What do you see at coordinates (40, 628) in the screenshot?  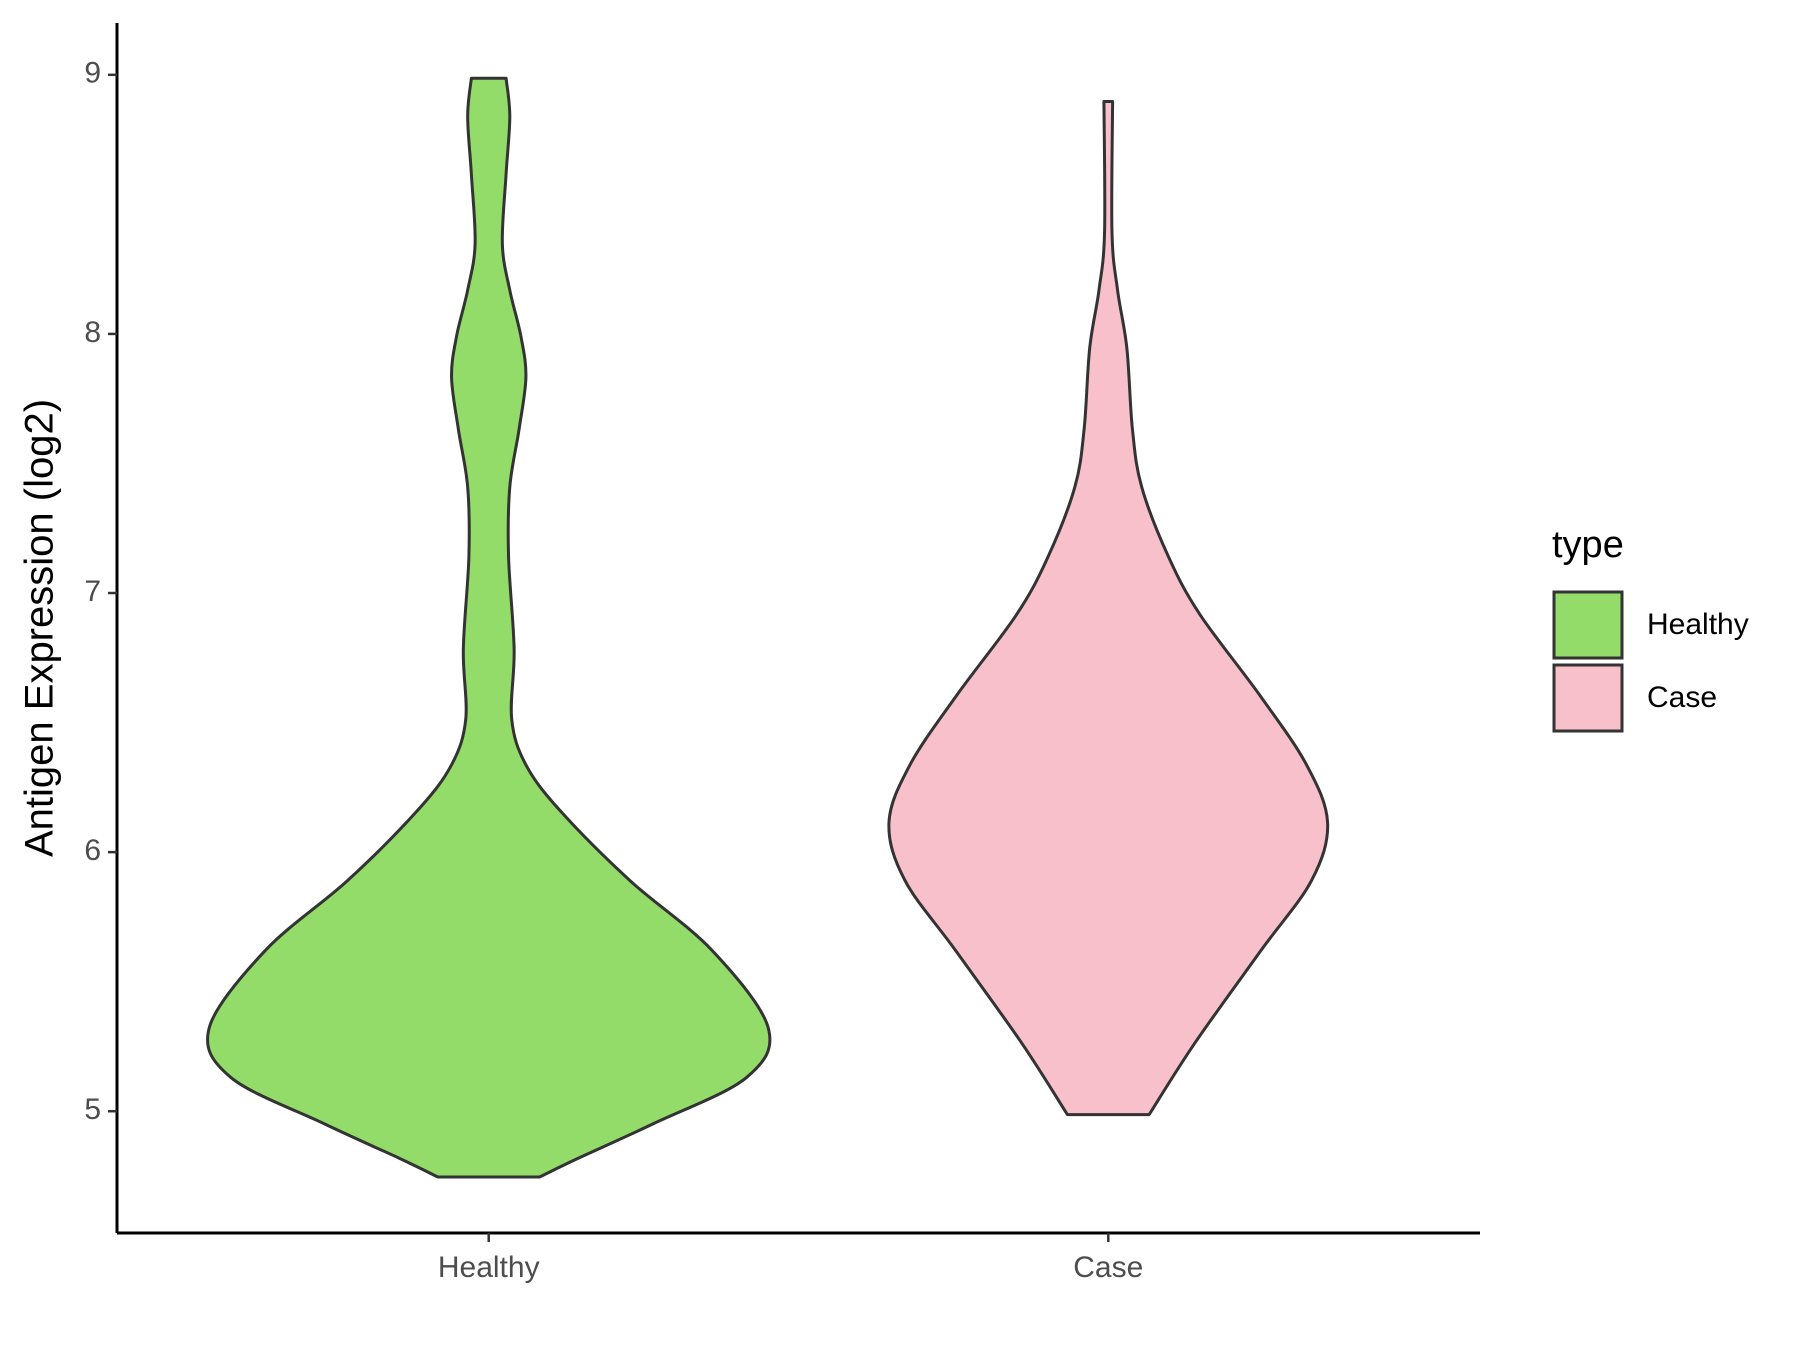 I see `y-axis-title: Antigen Expression (log2)` at bounding box center [40, 628].